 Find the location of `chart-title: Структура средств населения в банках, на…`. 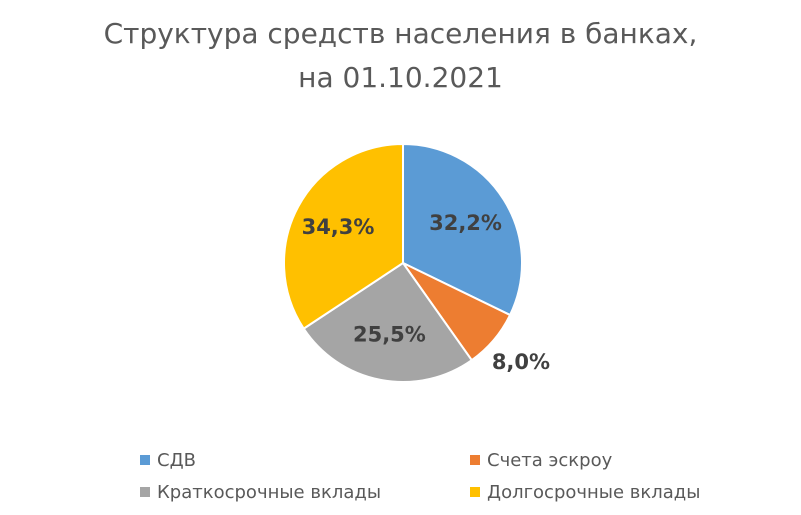

chart-title: Структура средств населения в банках, на… is located at coordinates (400, 55).